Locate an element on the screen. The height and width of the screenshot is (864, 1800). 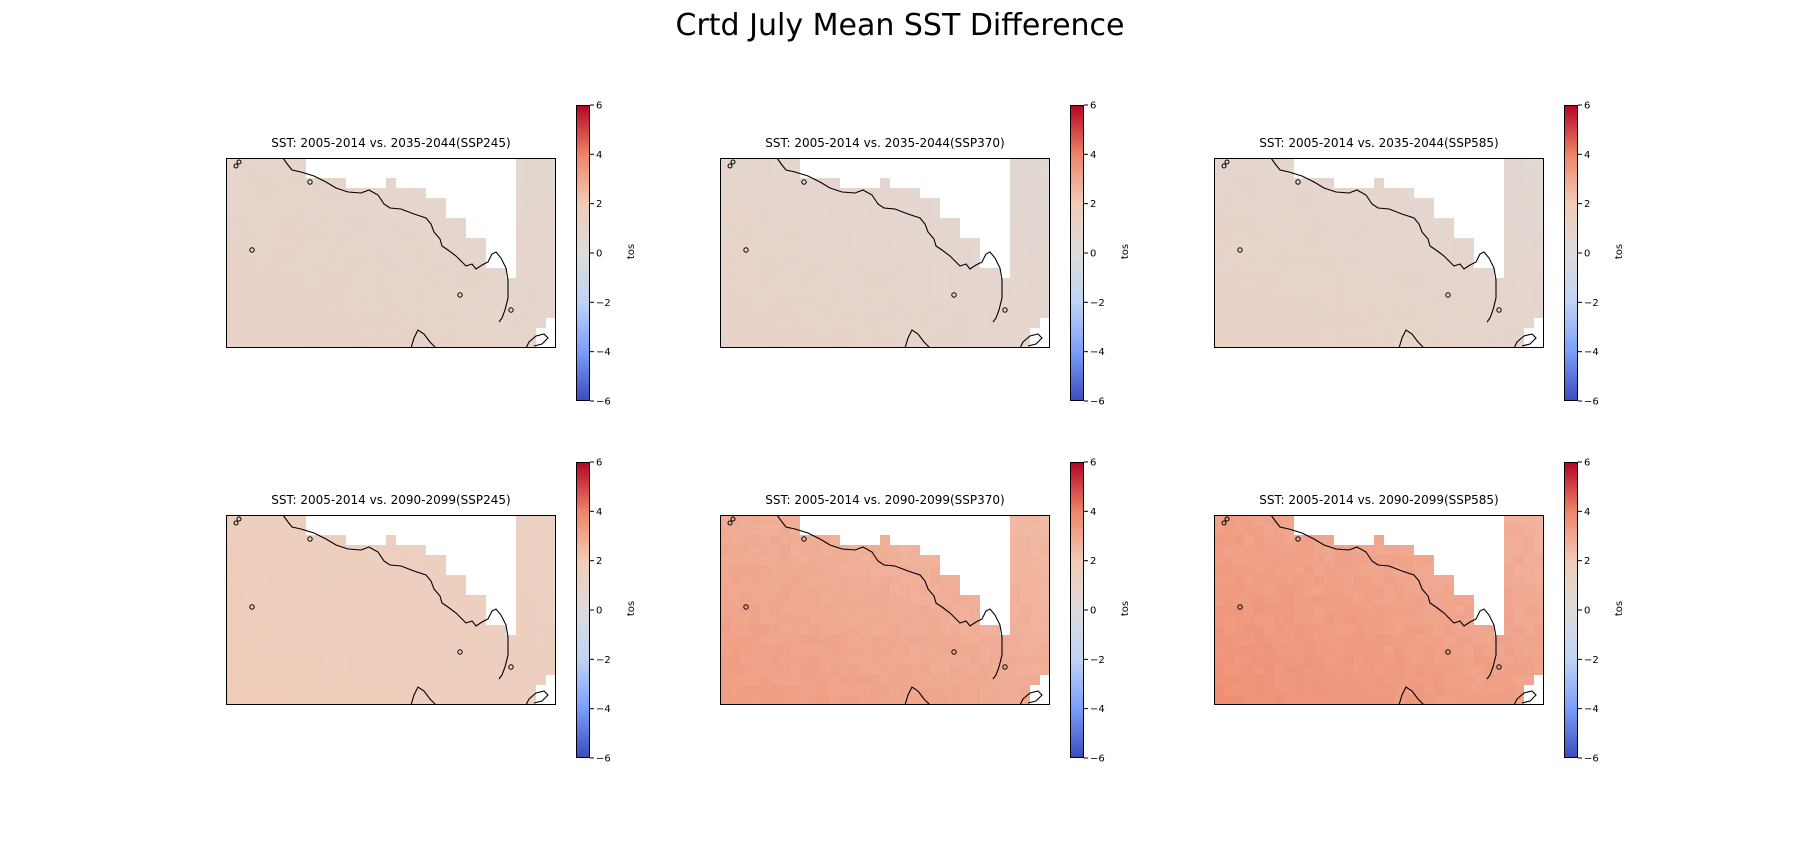
land-mask is located at coordinates (541, 690).